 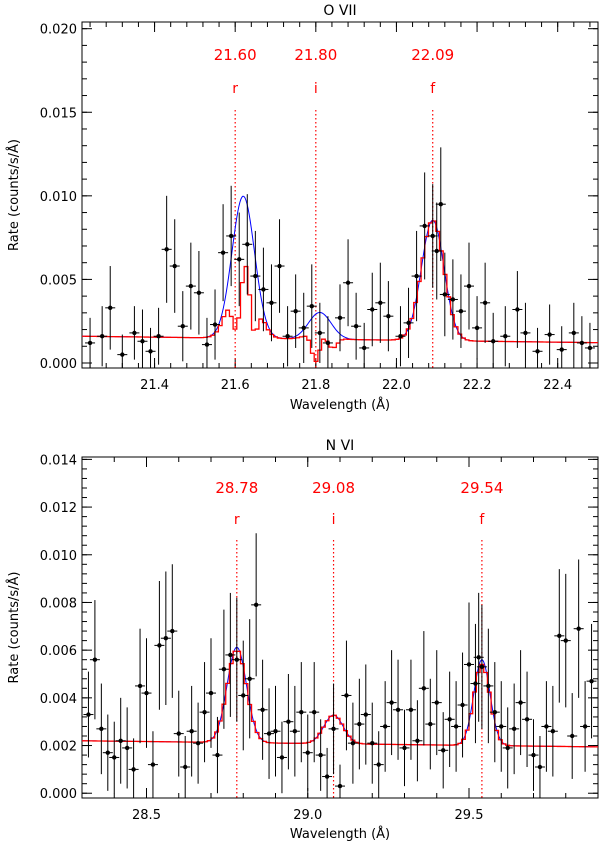 I want to click on o7-x-tick-label: 22.0, so click(x=396, y=385).